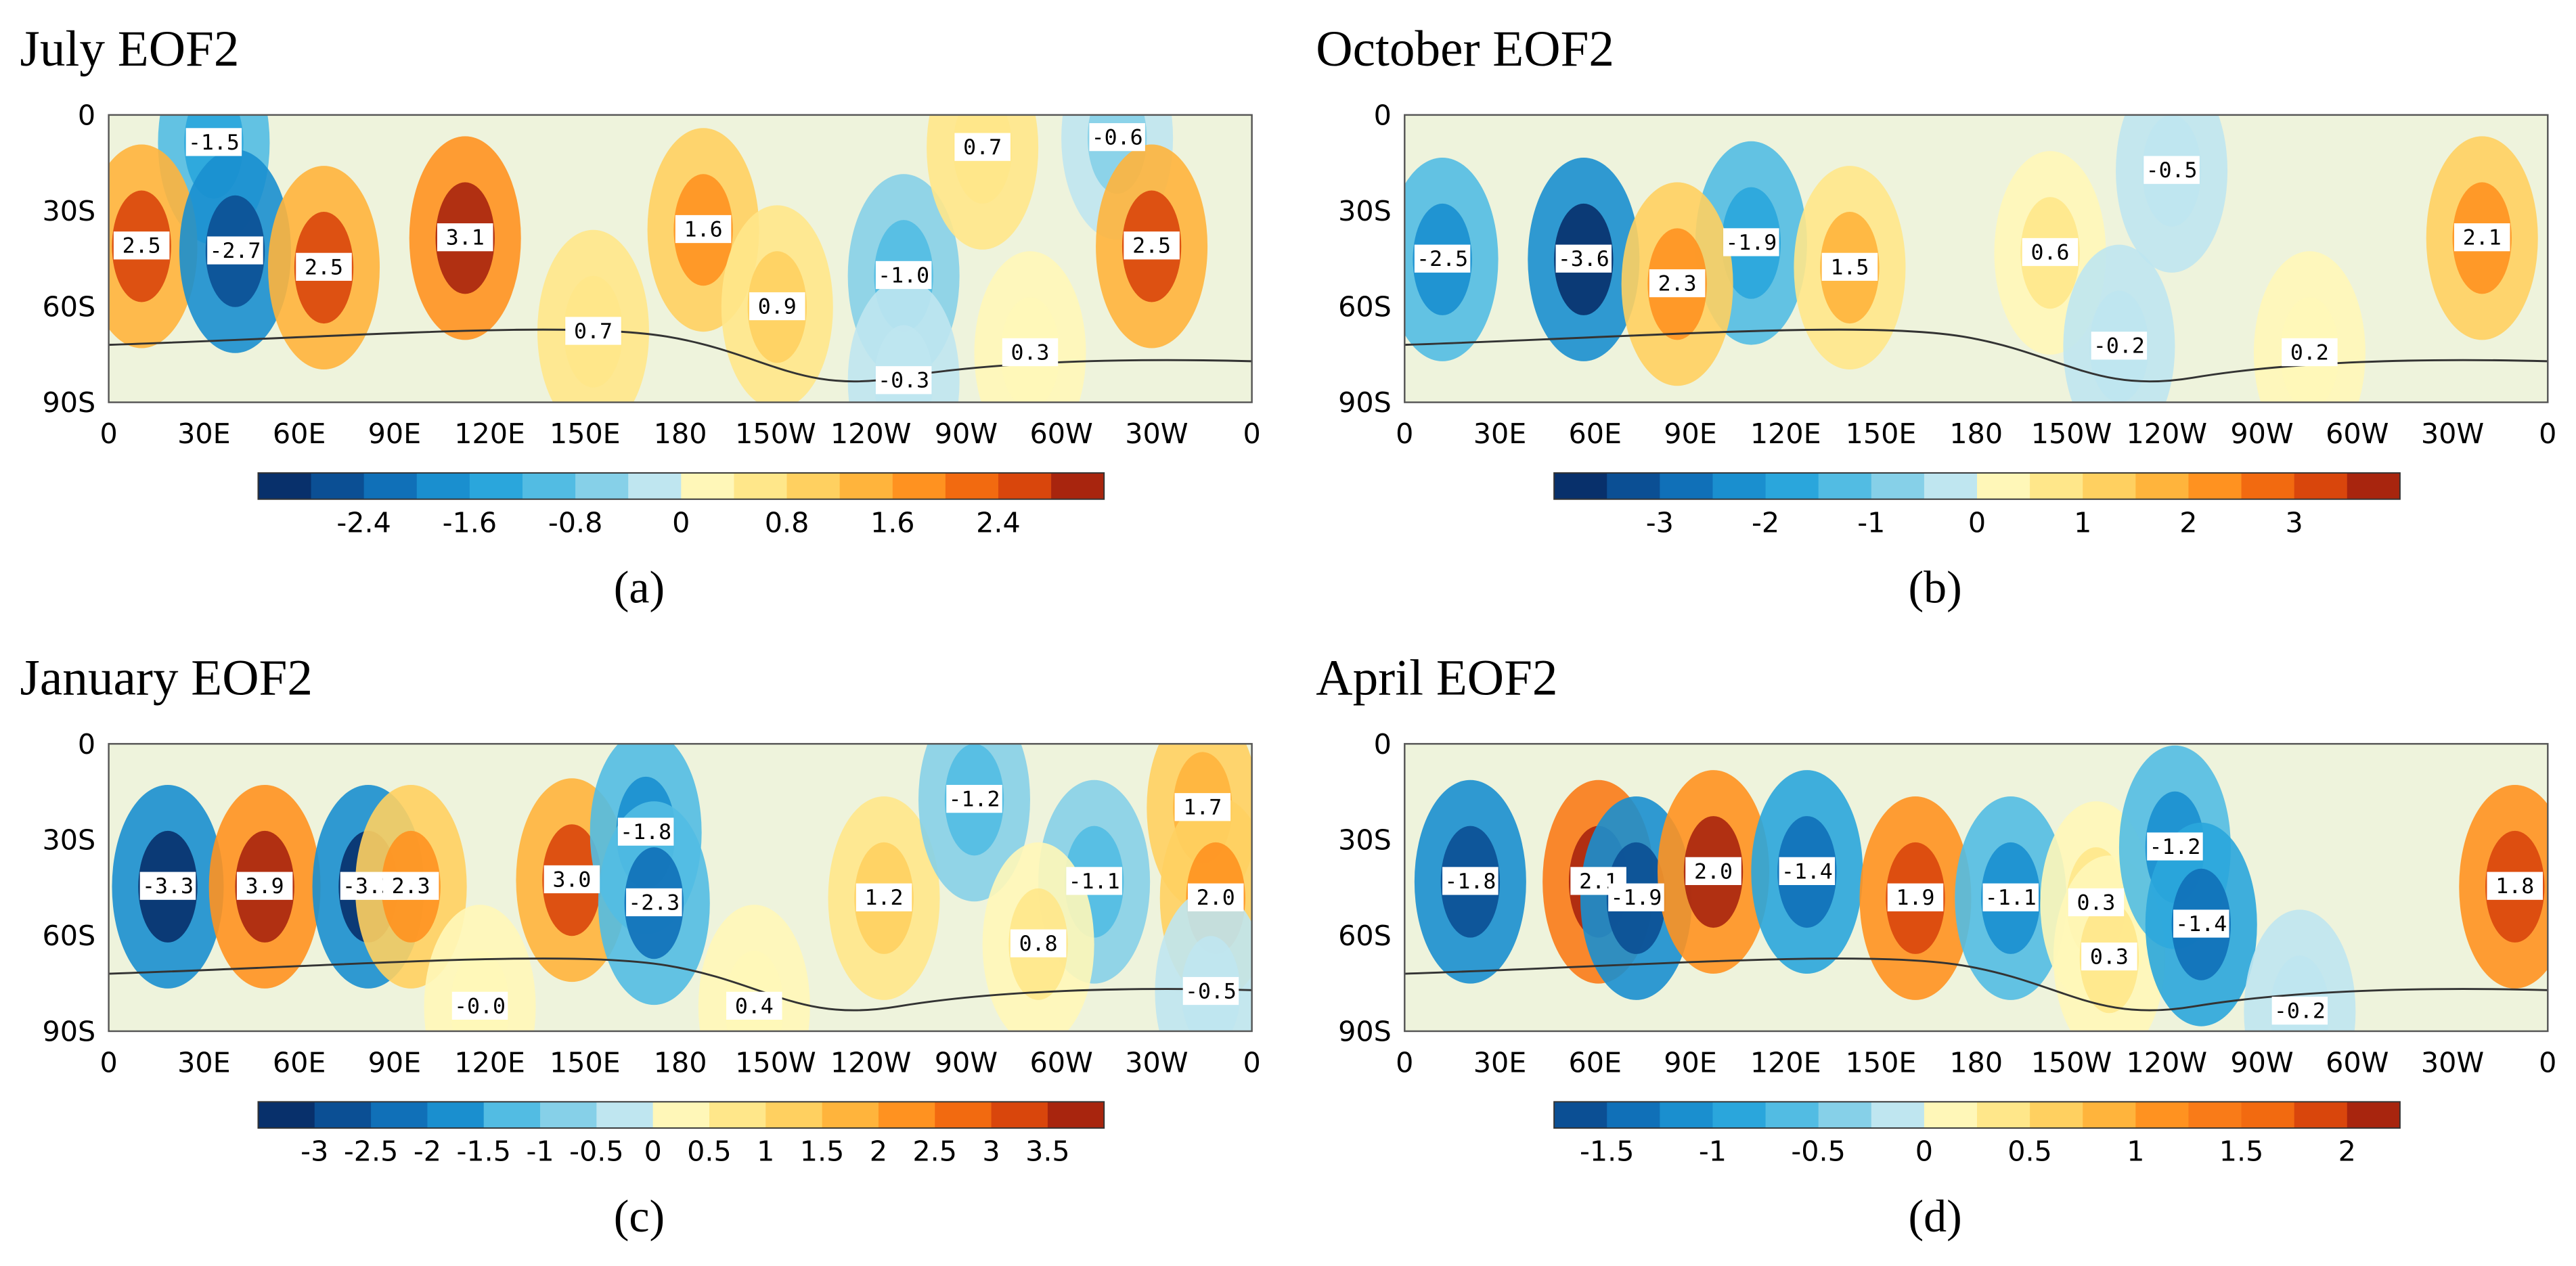  What do you see at coordinates (1785, 433) in the screenshot?
I see `x-tick-label: 120E` at bounding box center [1785, 433].